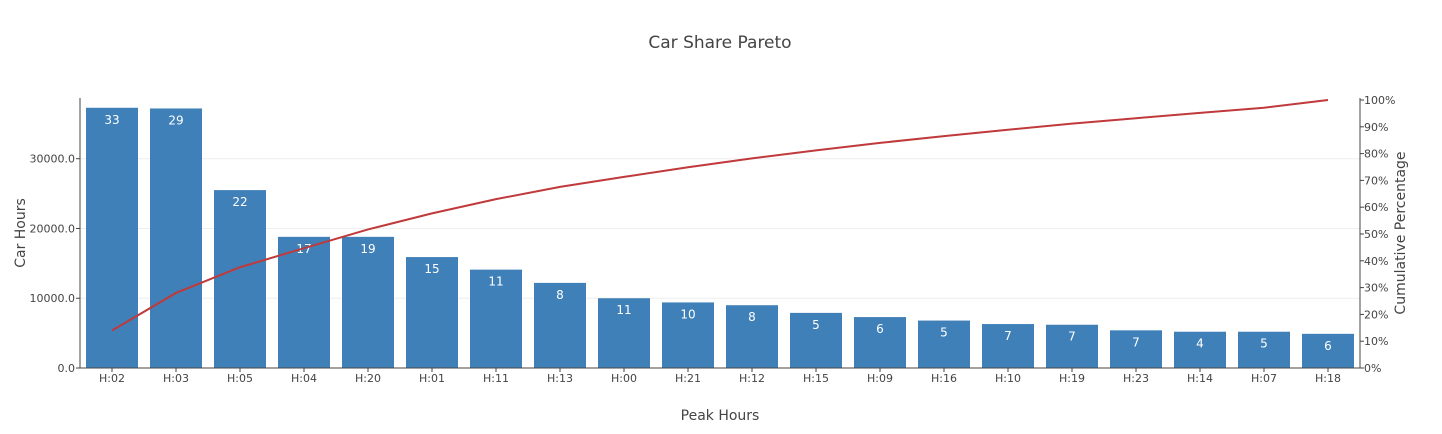  Describe the element at coordinates (1376, 261) in the screenshot. I see `y2-tick-label: 40%` at that location.